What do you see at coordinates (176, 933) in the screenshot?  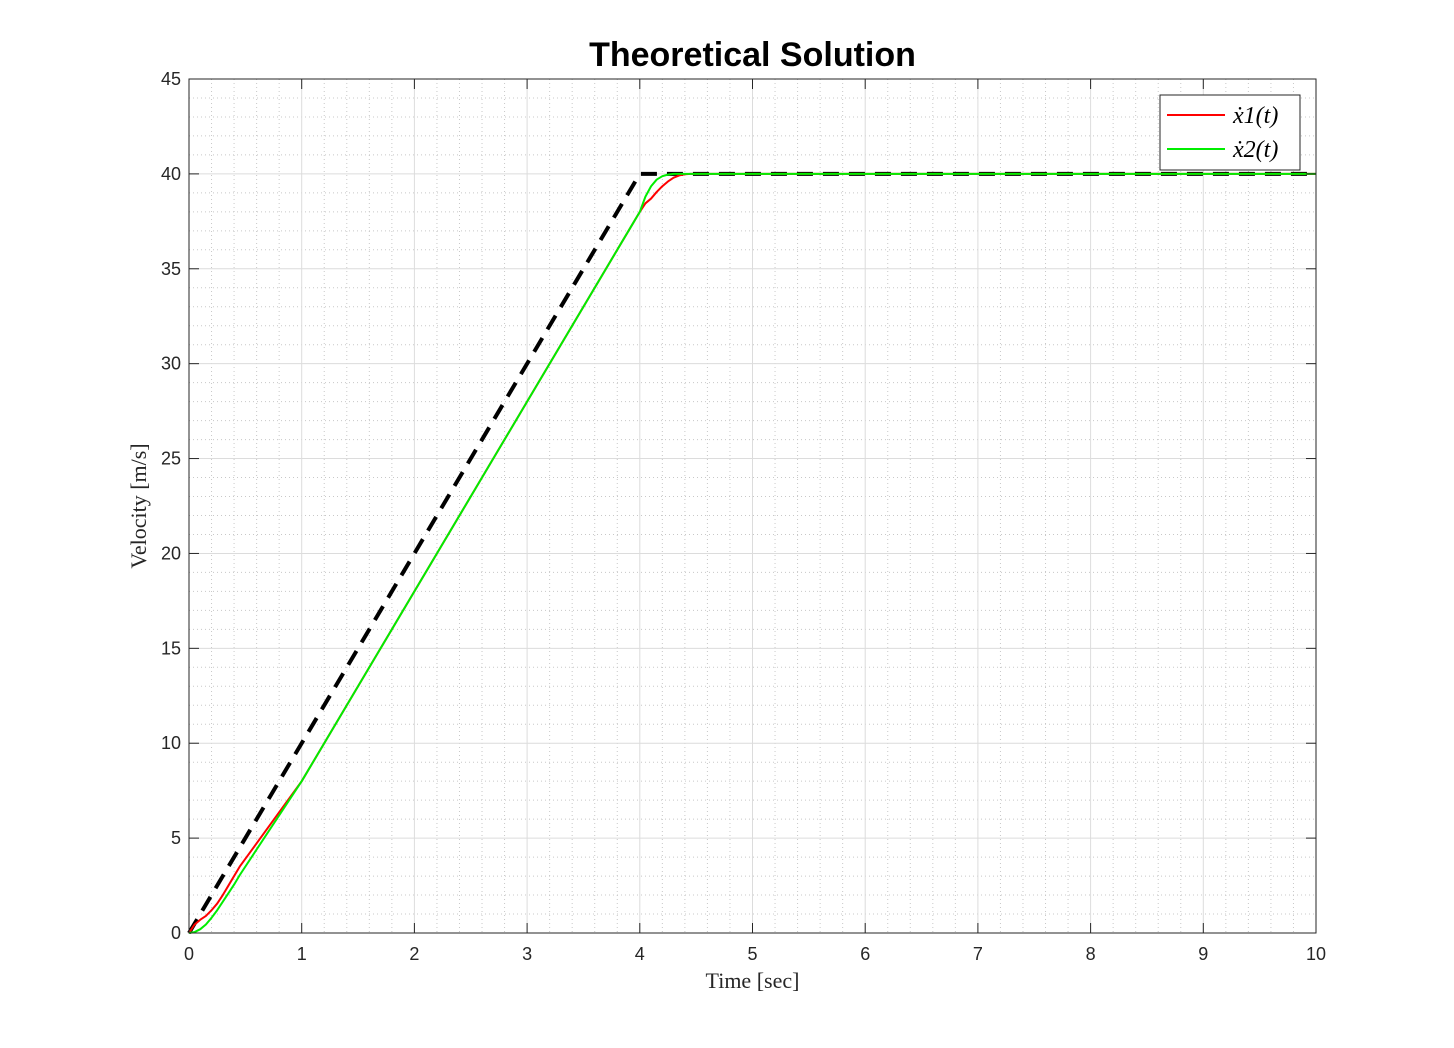 I see `y-tick-label: 0` at bounding box center [176, 933].